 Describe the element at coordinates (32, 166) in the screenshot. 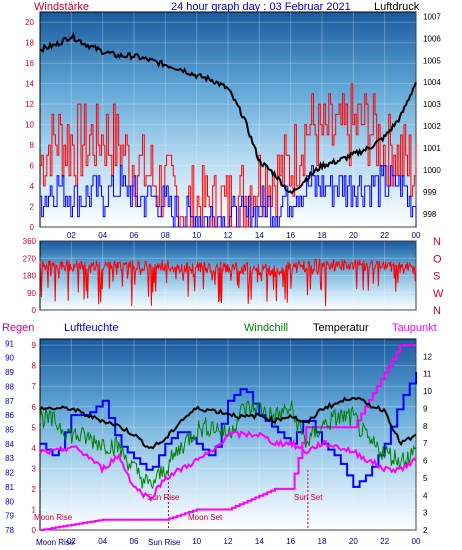

I see `wind-tick-label: 6` at that location.